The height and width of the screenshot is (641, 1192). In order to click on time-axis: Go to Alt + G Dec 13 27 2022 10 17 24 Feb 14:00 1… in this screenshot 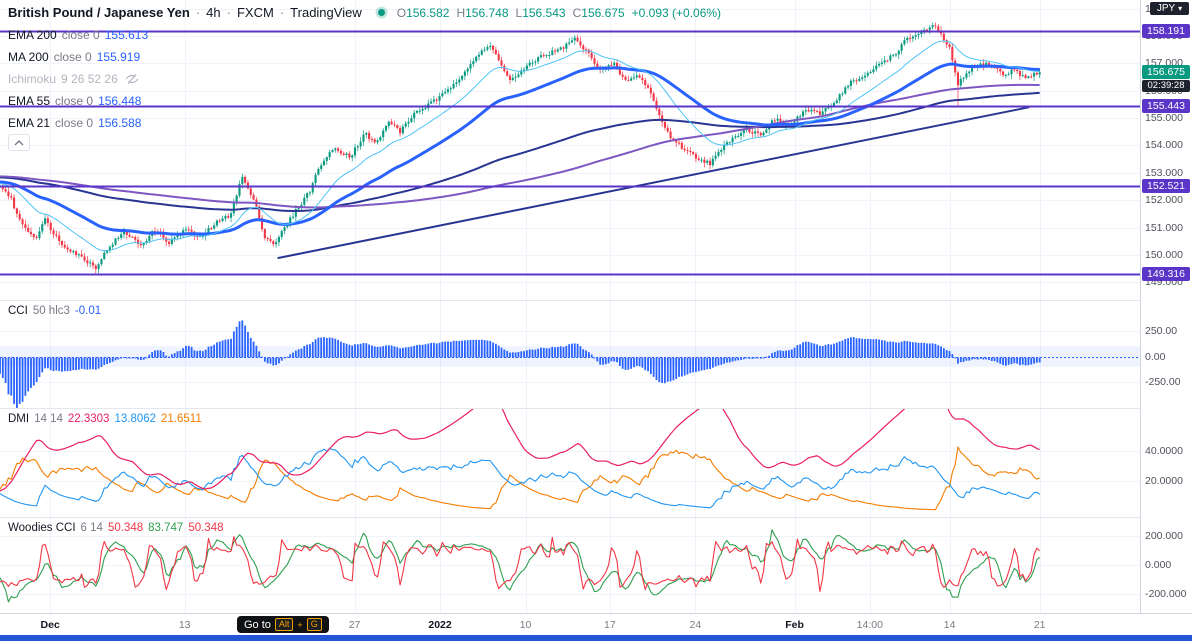, I will do `click(596, 624)`.